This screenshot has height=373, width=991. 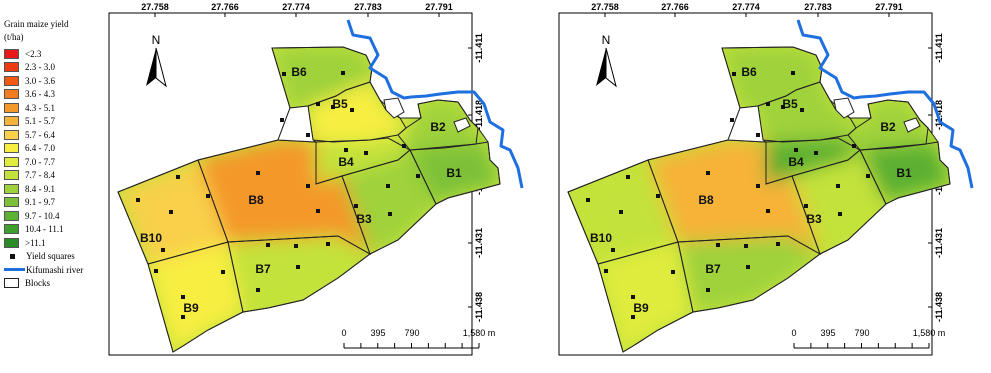 I want to click on legend-class-label: 8.4 - 9.1, so click(x=40, y=188).